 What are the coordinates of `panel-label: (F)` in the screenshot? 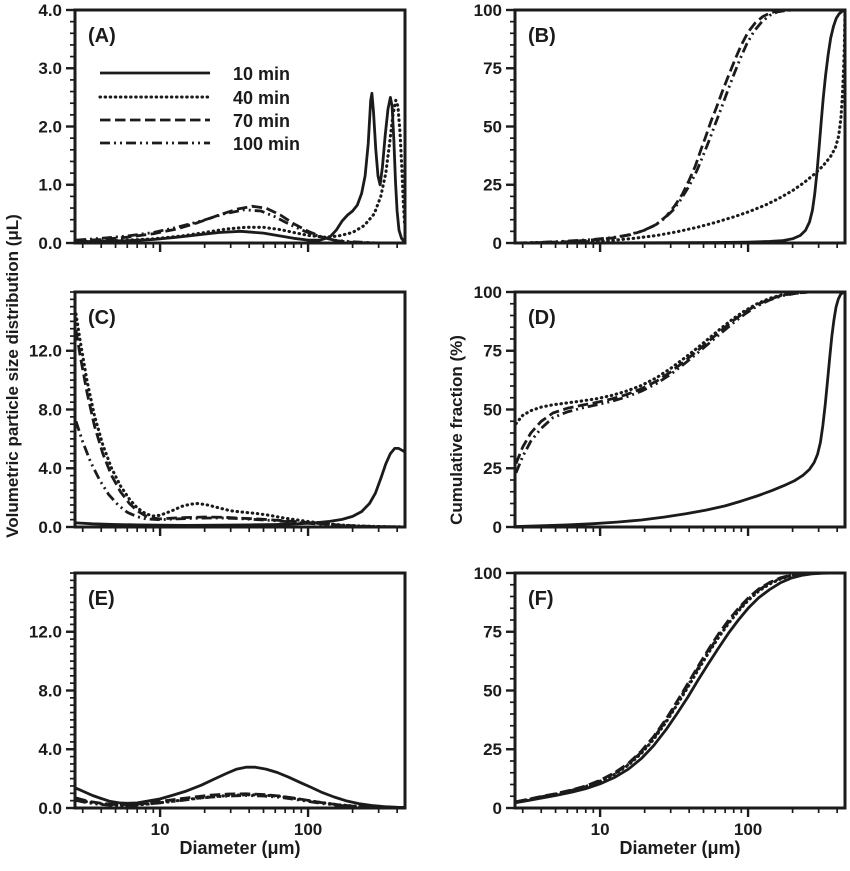 It's located at (541, 599).